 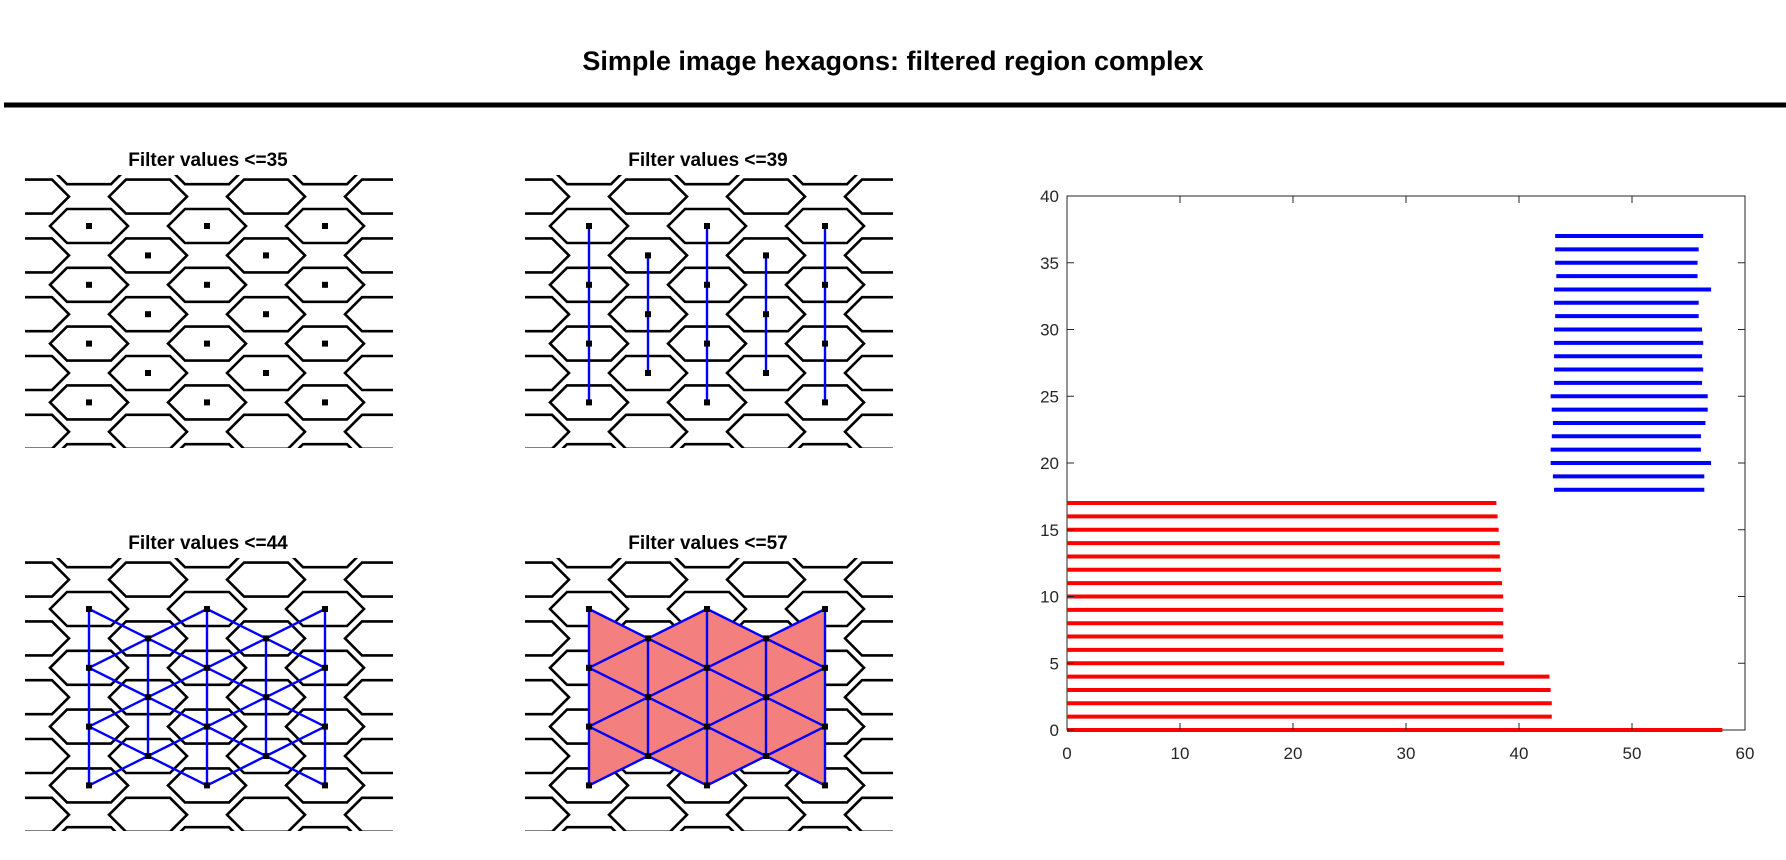 What do you see at coordinates (1049, 396) in the screenshot?
I see `y-tick-label: 25` at bounding box center [1049, 396].